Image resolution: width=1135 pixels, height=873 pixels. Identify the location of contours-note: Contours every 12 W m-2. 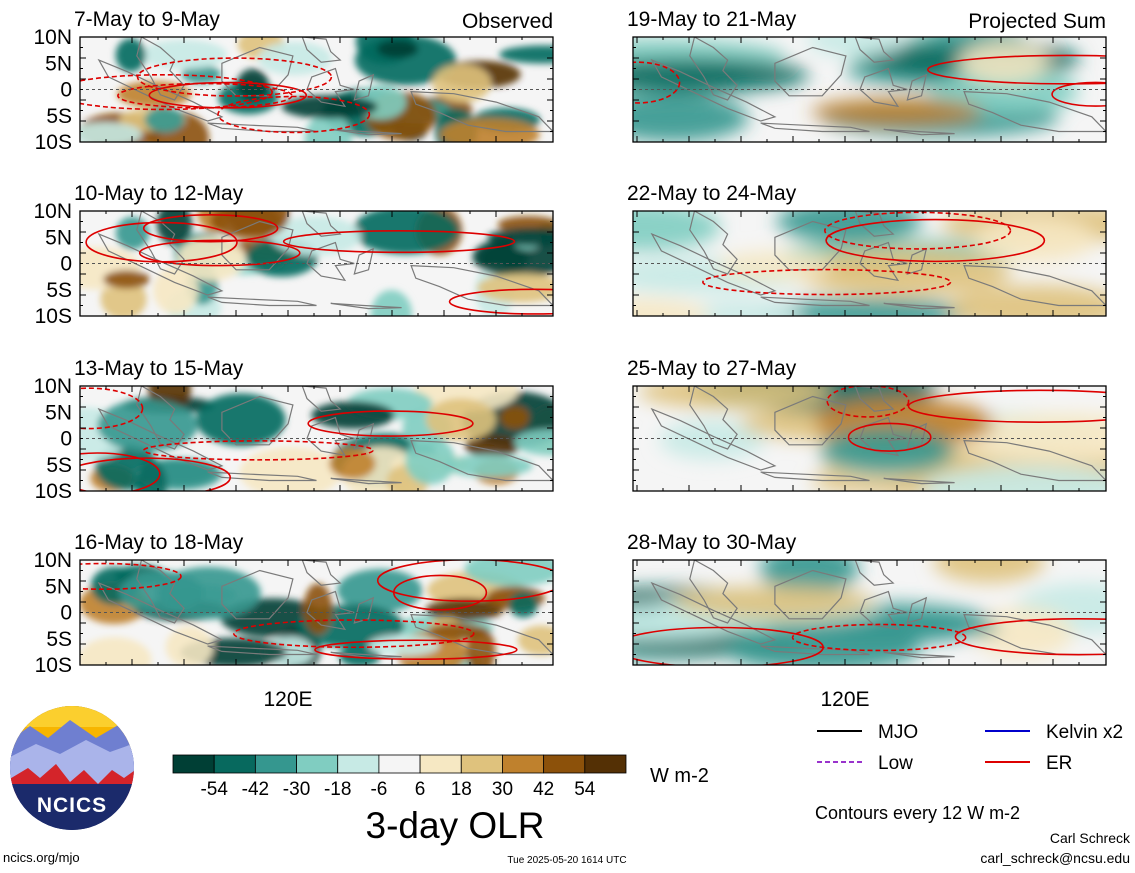
(917, 813).